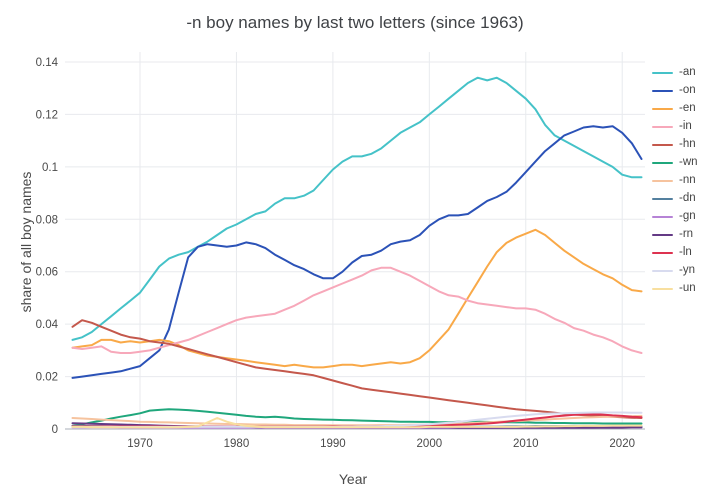 The width and height of the screenshot is (720, 503). What do you see at coordinates (687, 144) in the screenshot?
I see `legend-label: -hn` at bounding box center [687, 144].